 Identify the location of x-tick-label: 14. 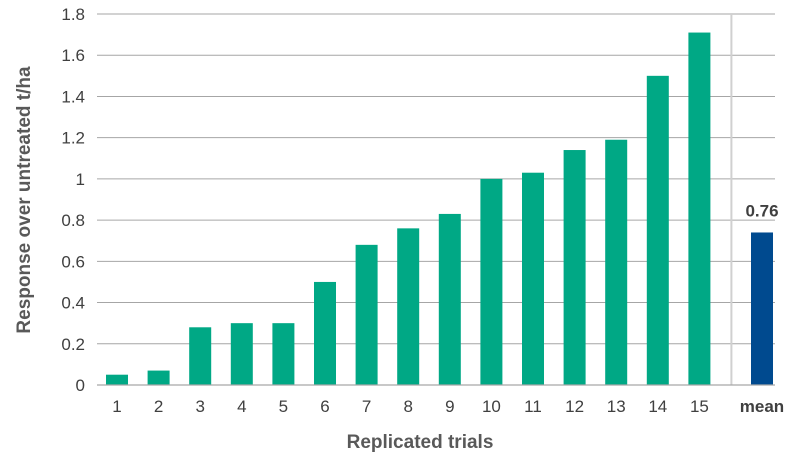
(657, 406).